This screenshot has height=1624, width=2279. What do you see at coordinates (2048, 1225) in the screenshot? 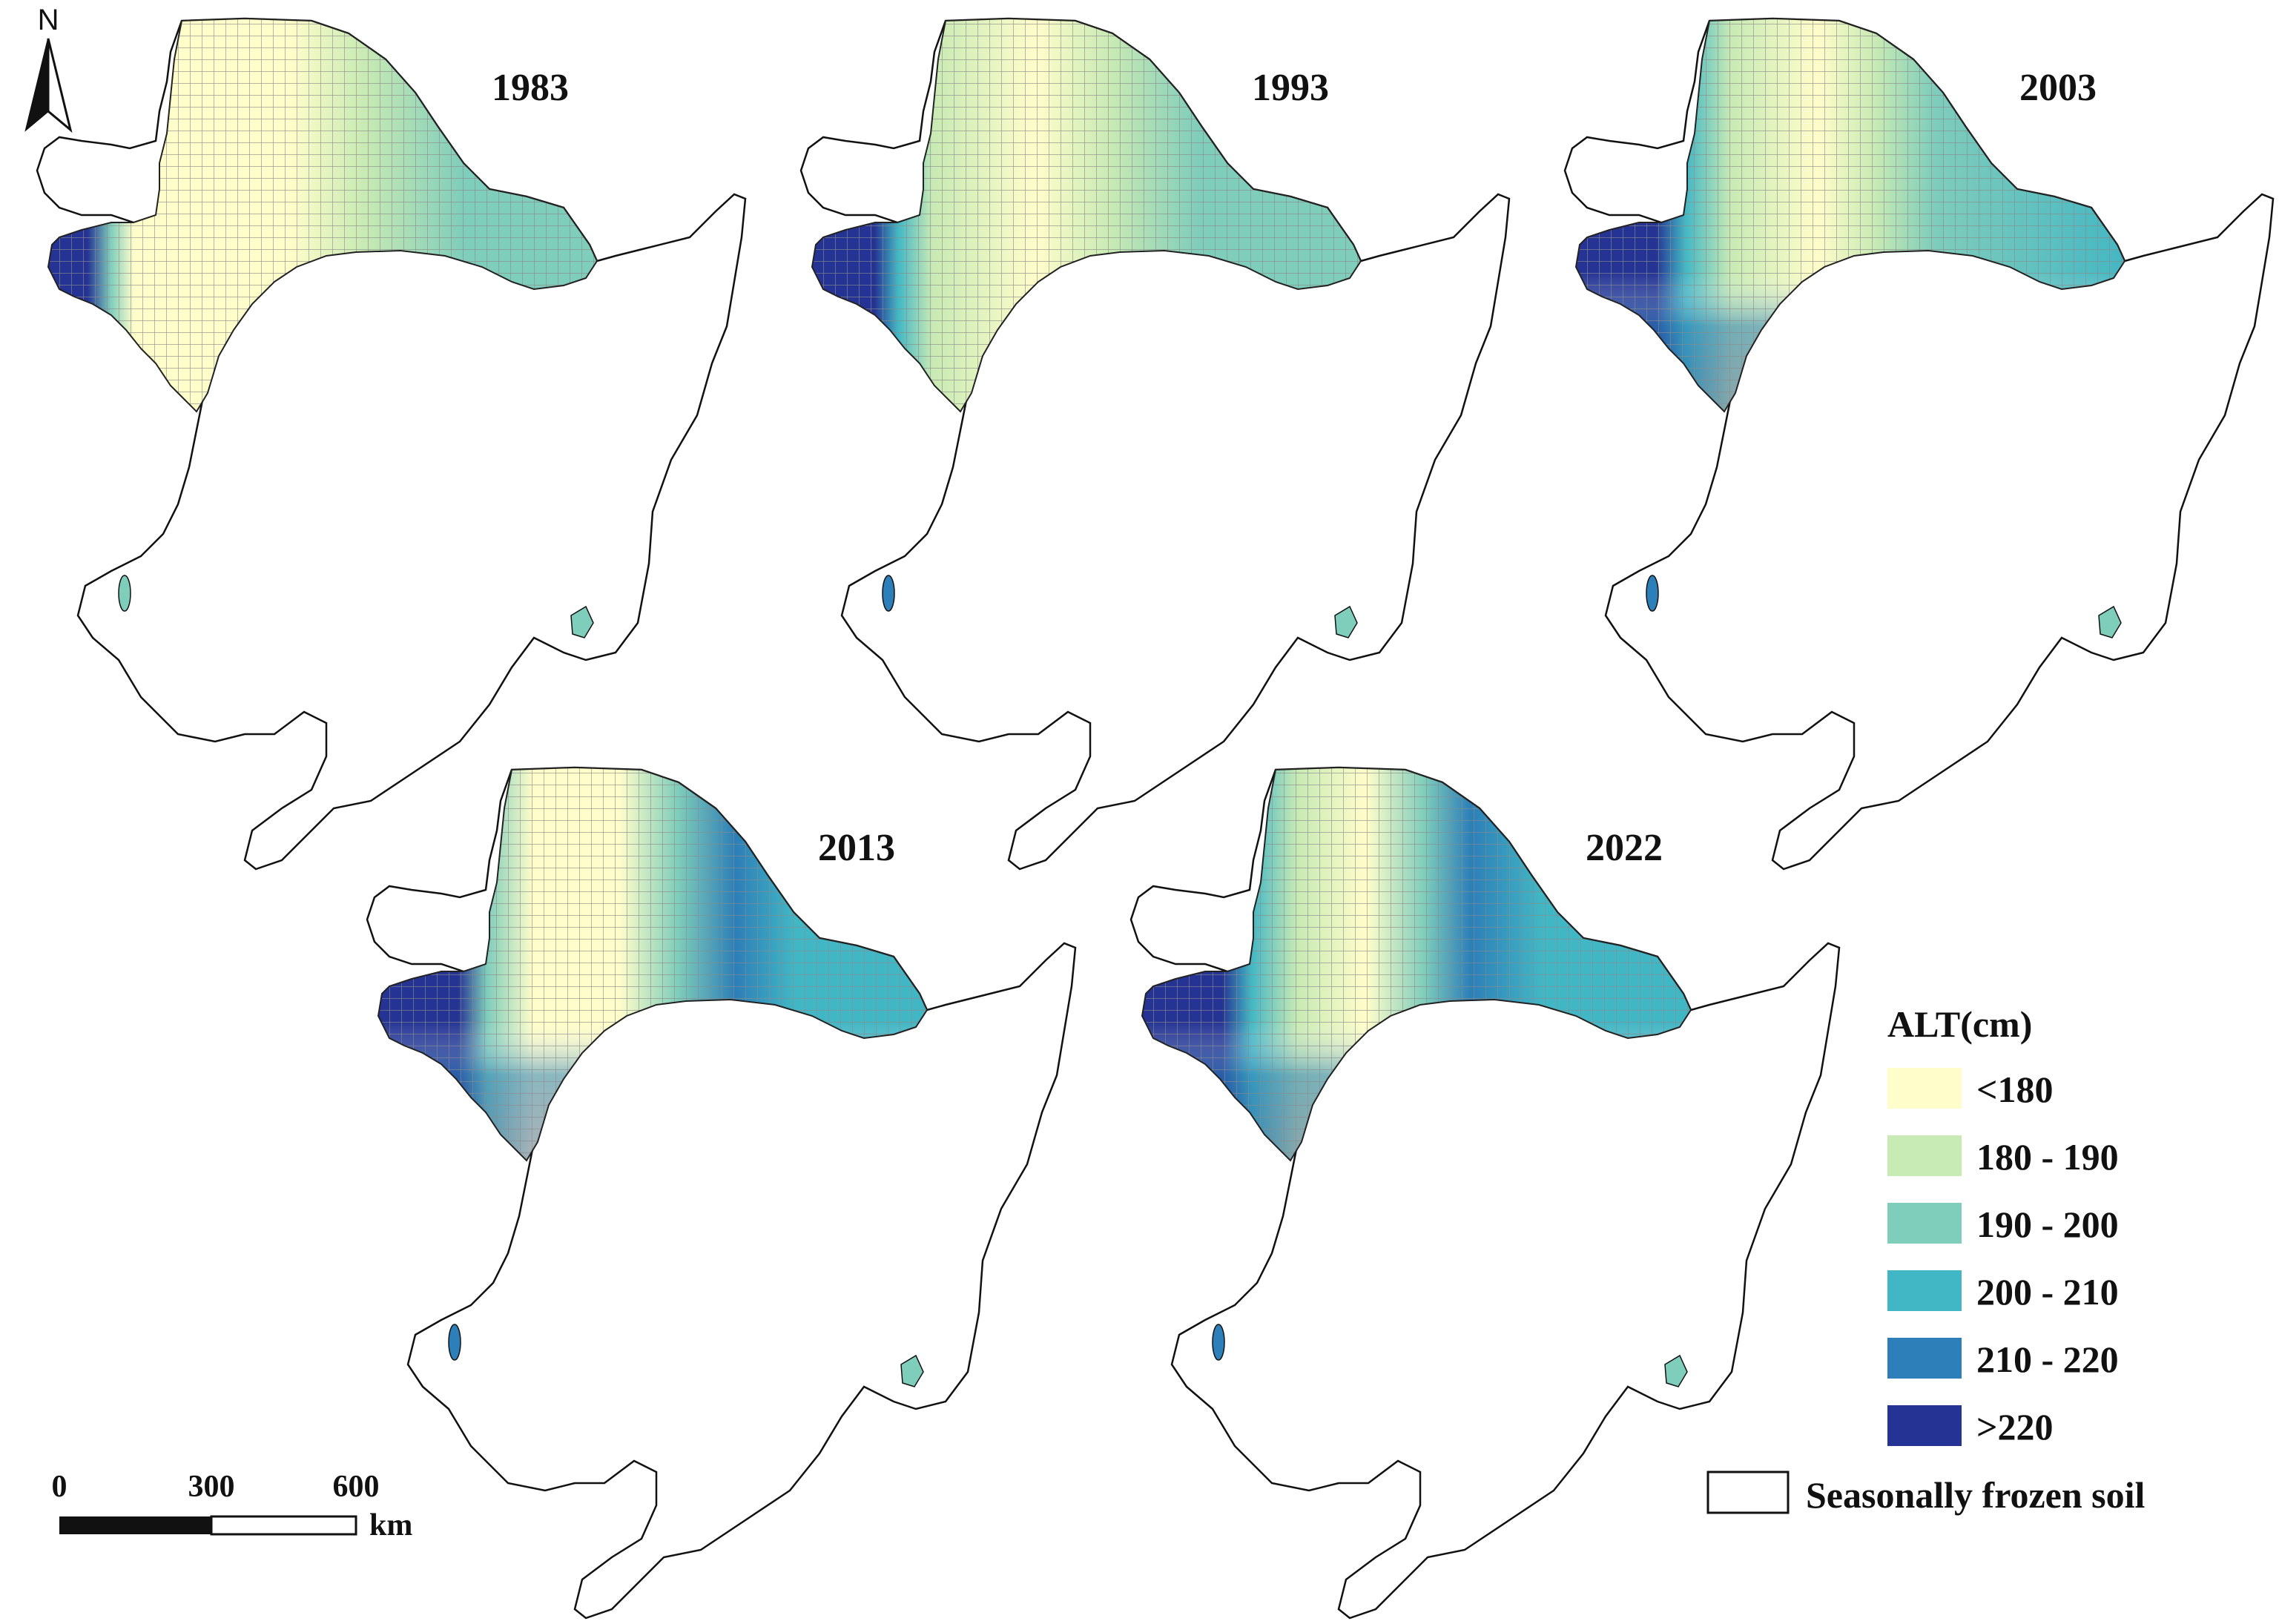
I see `legend-label: 190 - 200` at bounding box center [2048, 1225].